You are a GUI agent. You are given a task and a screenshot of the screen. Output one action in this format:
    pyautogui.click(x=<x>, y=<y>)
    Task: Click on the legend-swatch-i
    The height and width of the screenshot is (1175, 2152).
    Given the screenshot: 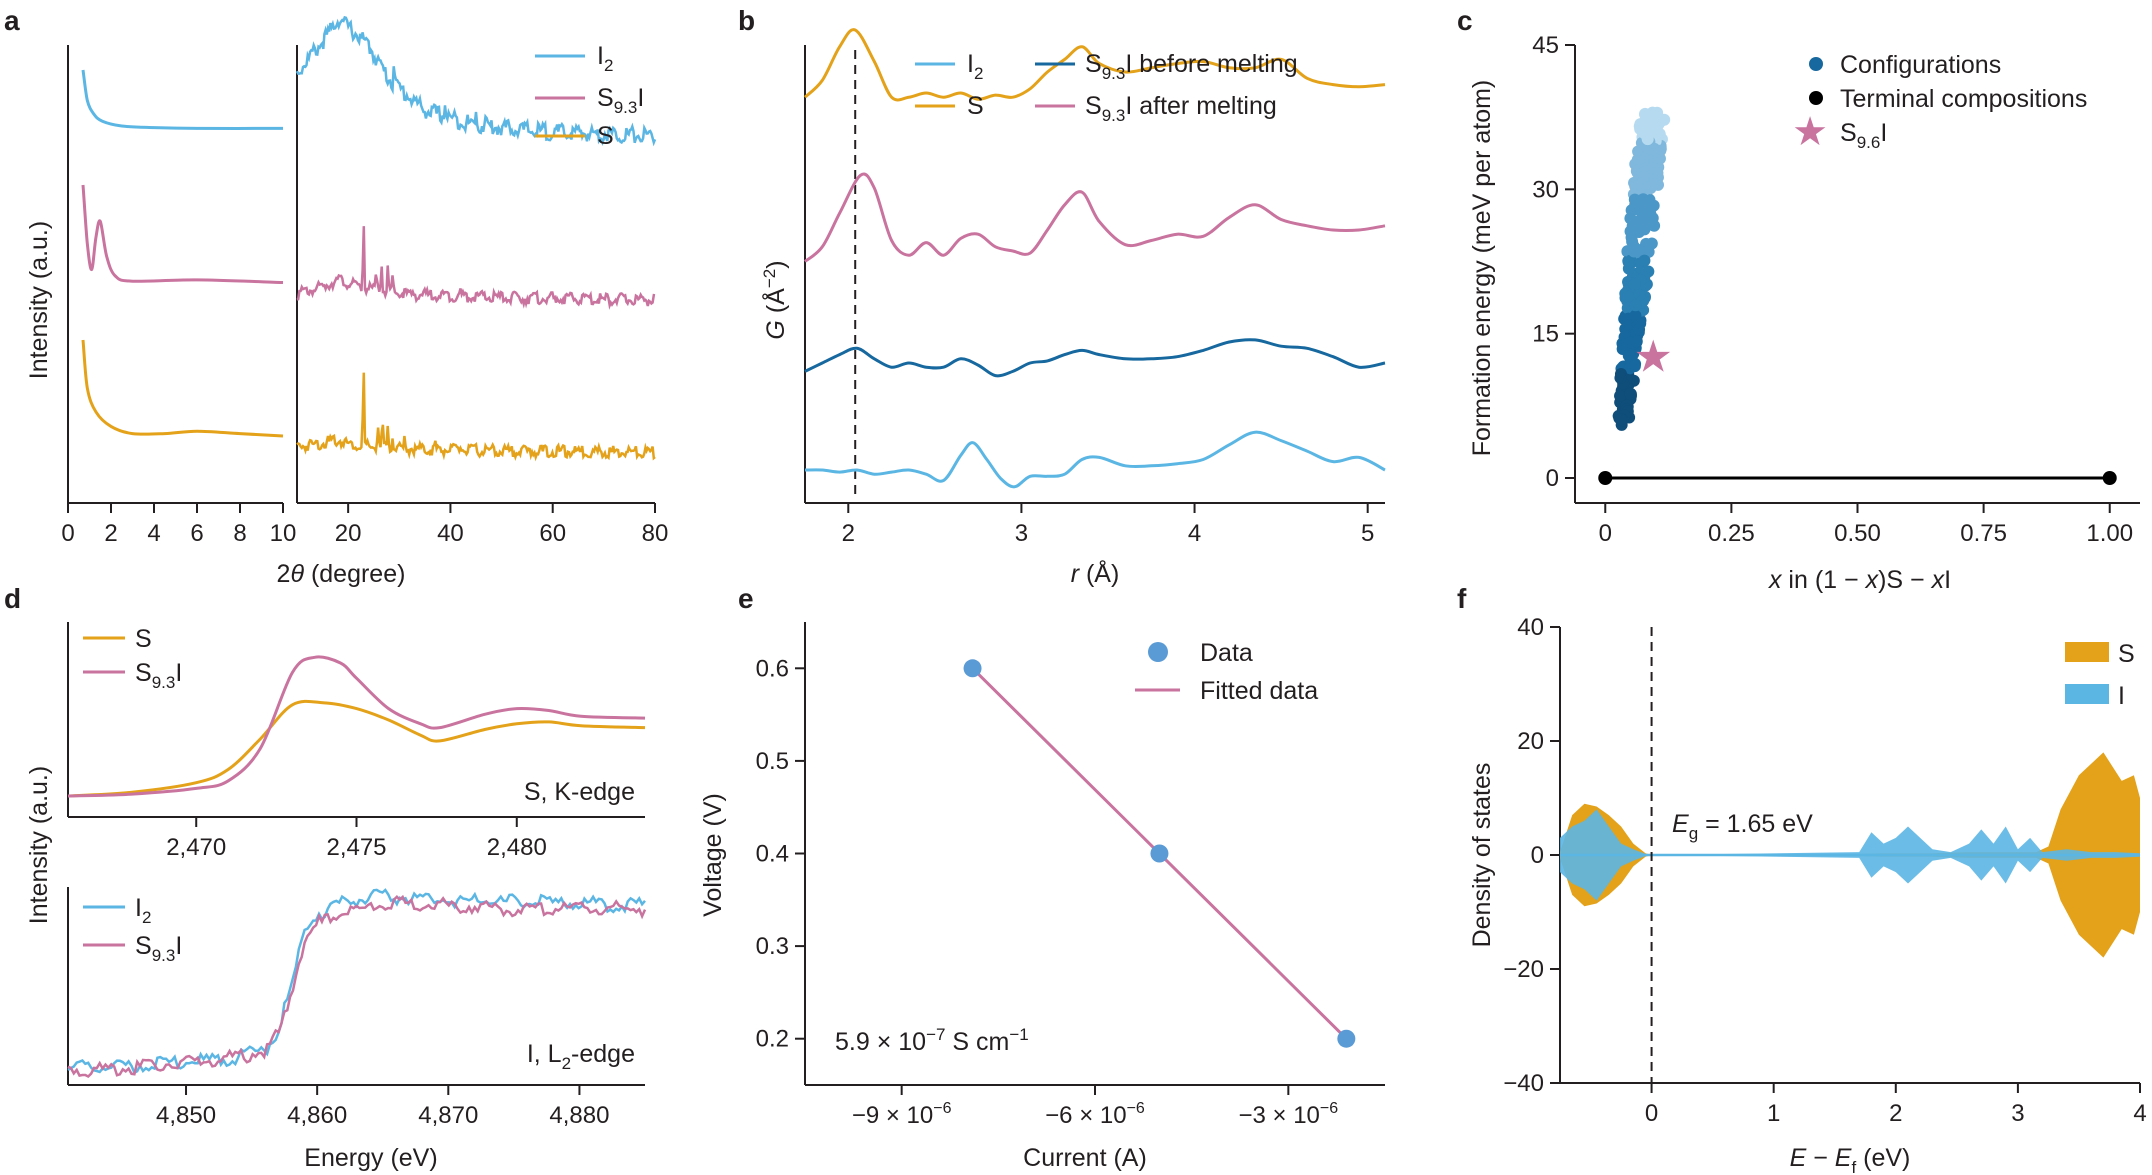 What is the action you would take?
    pyautogui.click(x=2087, y=694)
    